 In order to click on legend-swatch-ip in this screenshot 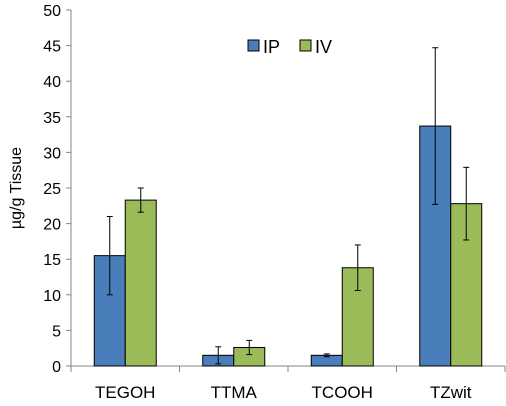, I will do `click(253, 45)`.